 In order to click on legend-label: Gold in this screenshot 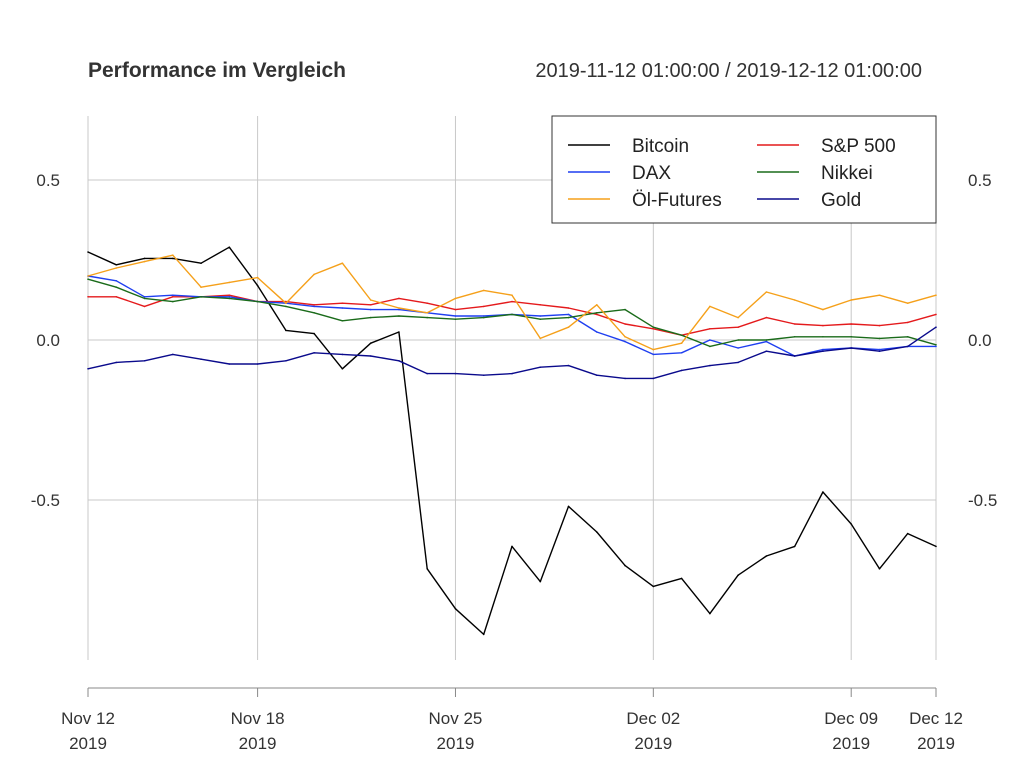, I will do `click(841, 200)`.